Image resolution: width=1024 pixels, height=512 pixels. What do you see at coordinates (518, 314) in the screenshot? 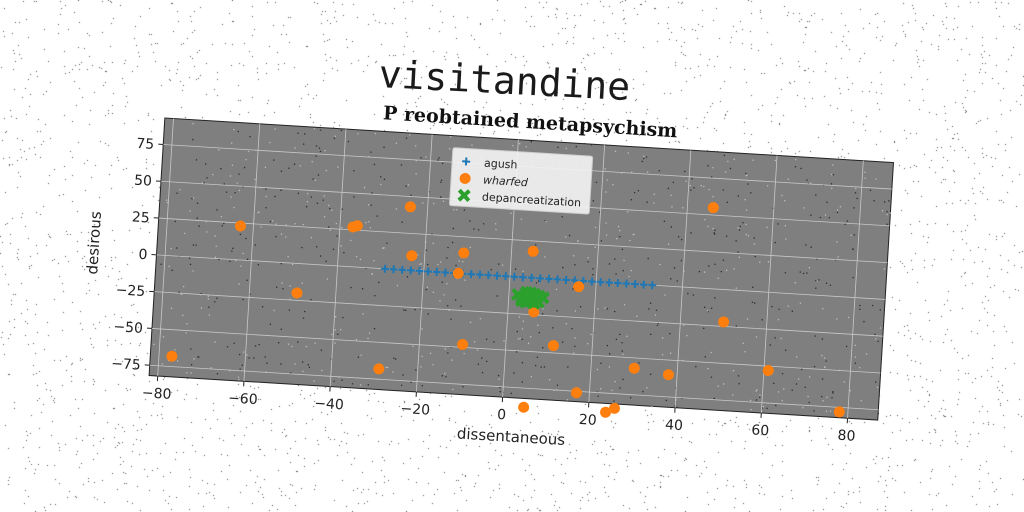
I see `grid-line-y` at bounding box center [518, 314].